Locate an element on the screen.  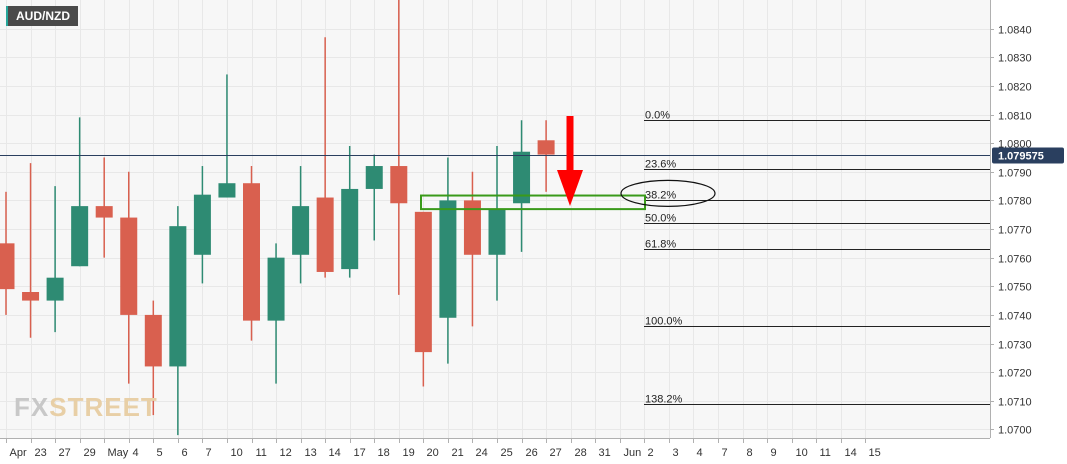
x-tick-label: 8 is located at coordinates (750, 453).